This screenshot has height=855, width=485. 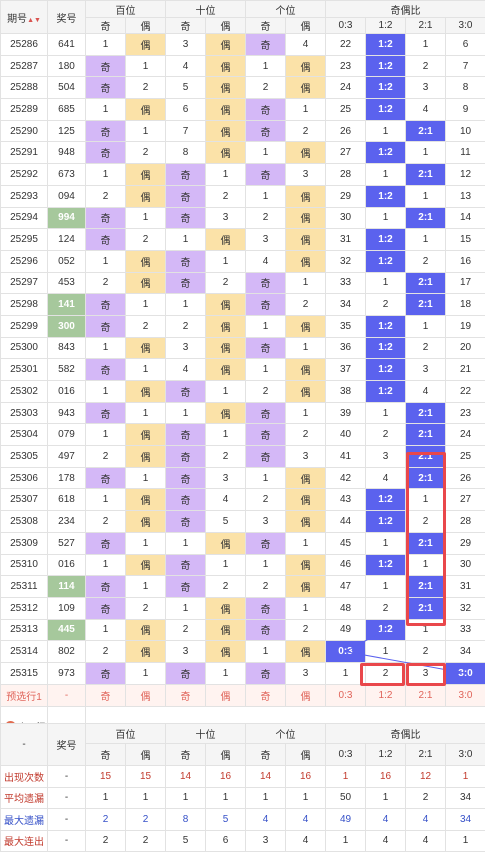 I want to click on ratio-cell: 26, so click(x=345, y=131).